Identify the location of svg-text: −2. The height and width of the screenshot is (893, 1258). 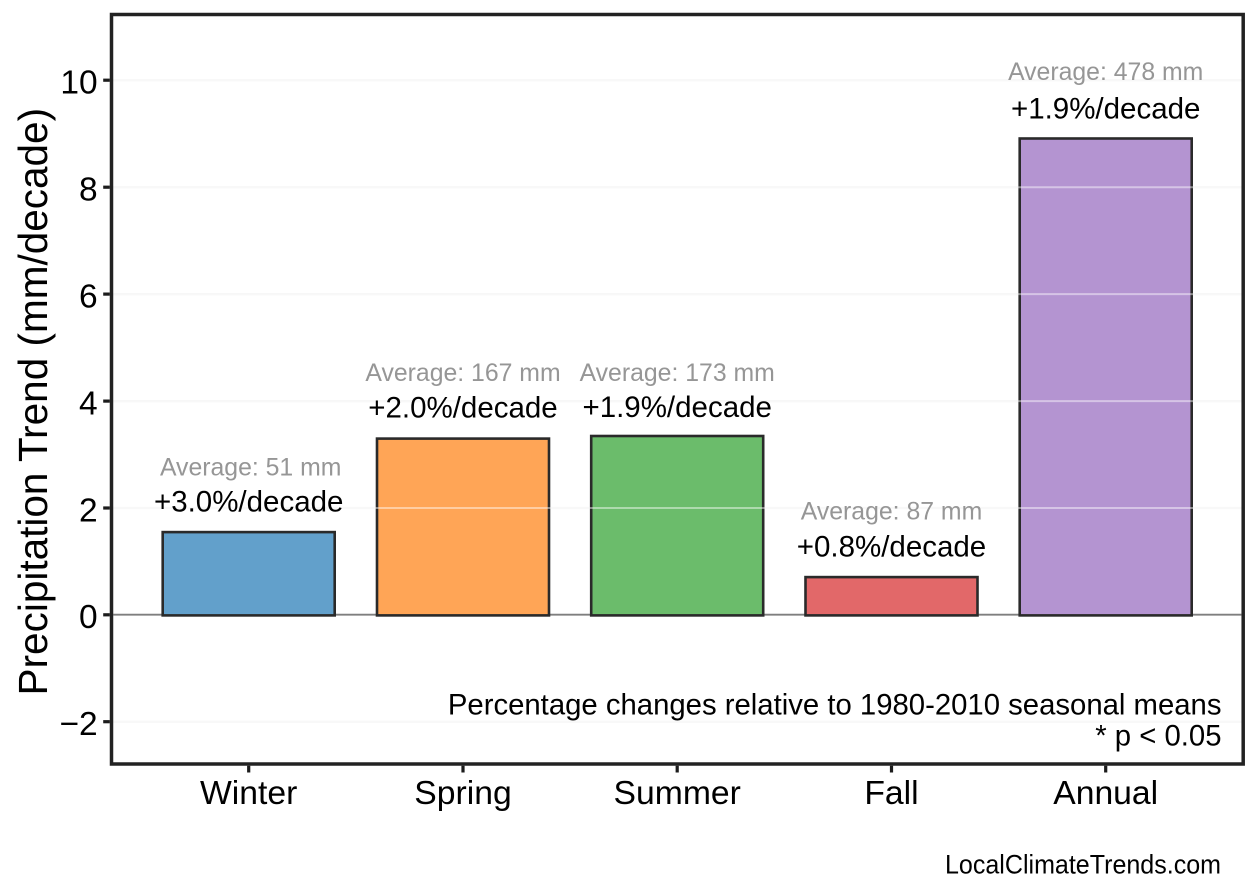
(78, 724).